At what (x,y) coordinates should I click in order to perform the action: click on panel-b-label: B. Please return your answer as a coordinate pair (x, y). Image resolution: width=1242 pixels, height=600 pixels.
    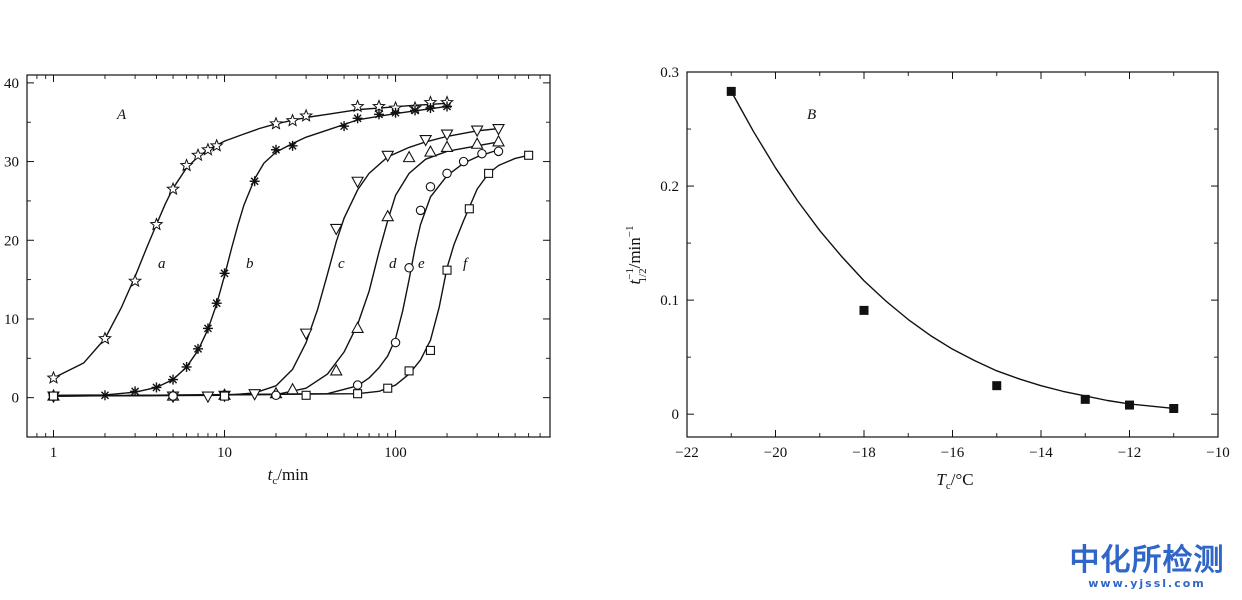
    Looking at the image, I should click on (811, 115).